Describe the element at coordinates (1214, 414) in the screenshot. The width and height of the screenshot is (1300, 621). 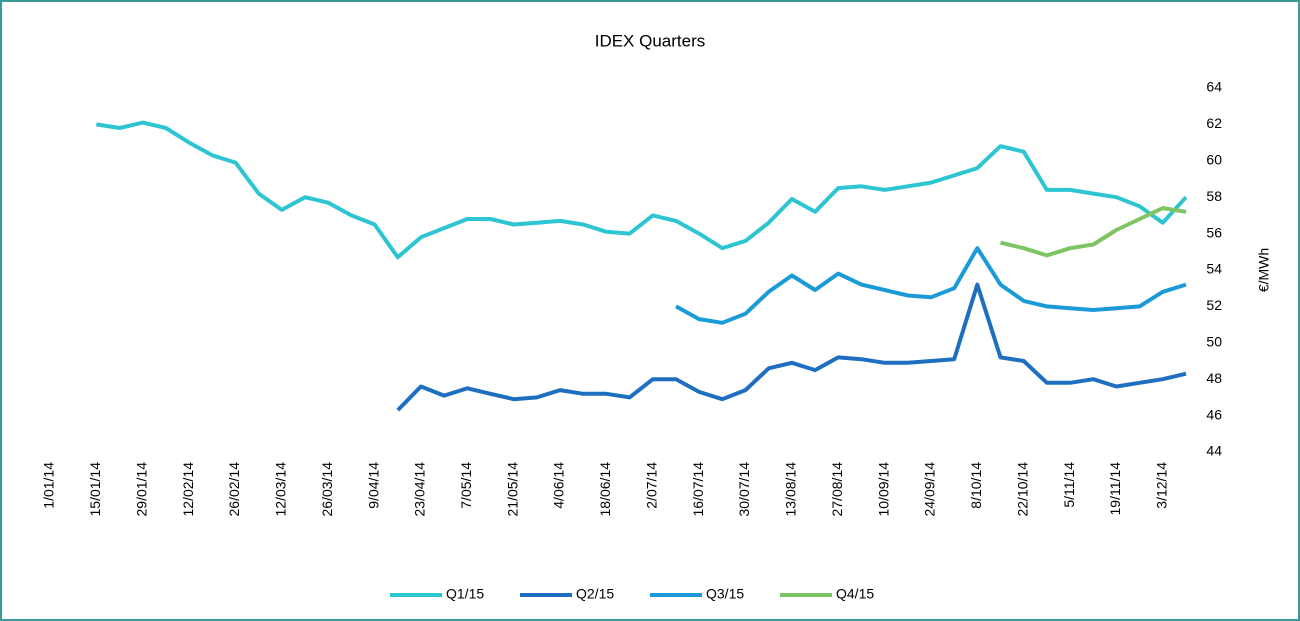
I see `y-tick-label: 46` at that location.